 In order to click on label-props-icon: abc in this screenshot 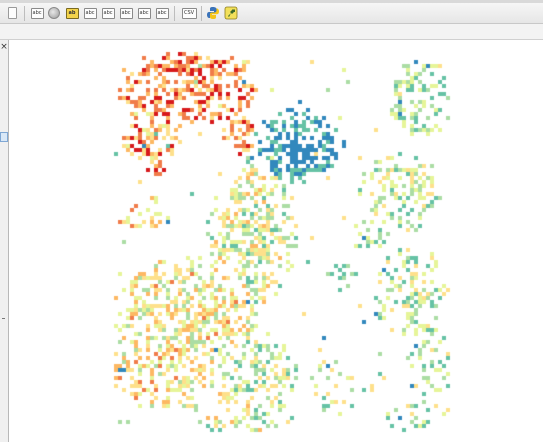, I will do `click(162, 13)`.